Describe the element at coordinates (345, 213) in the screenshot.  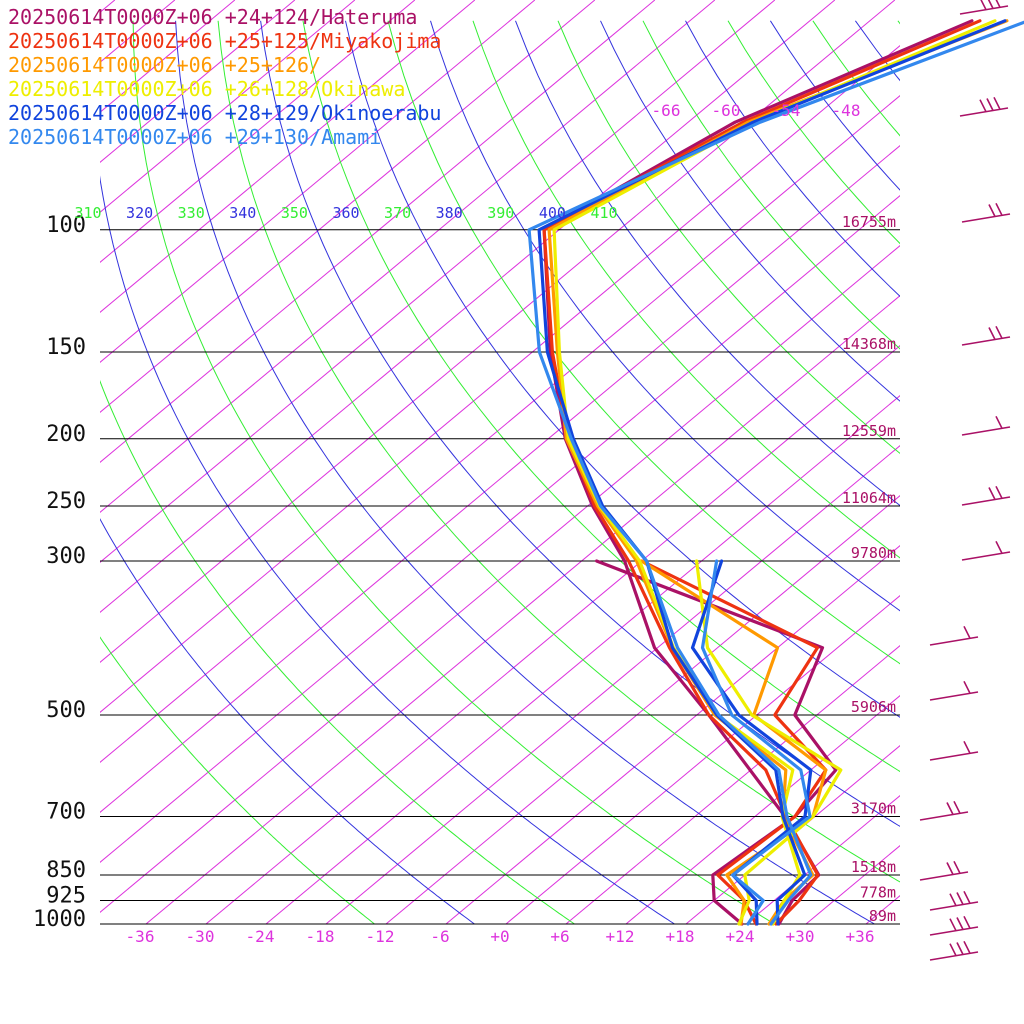
I see `theta-label: 360` at that location.